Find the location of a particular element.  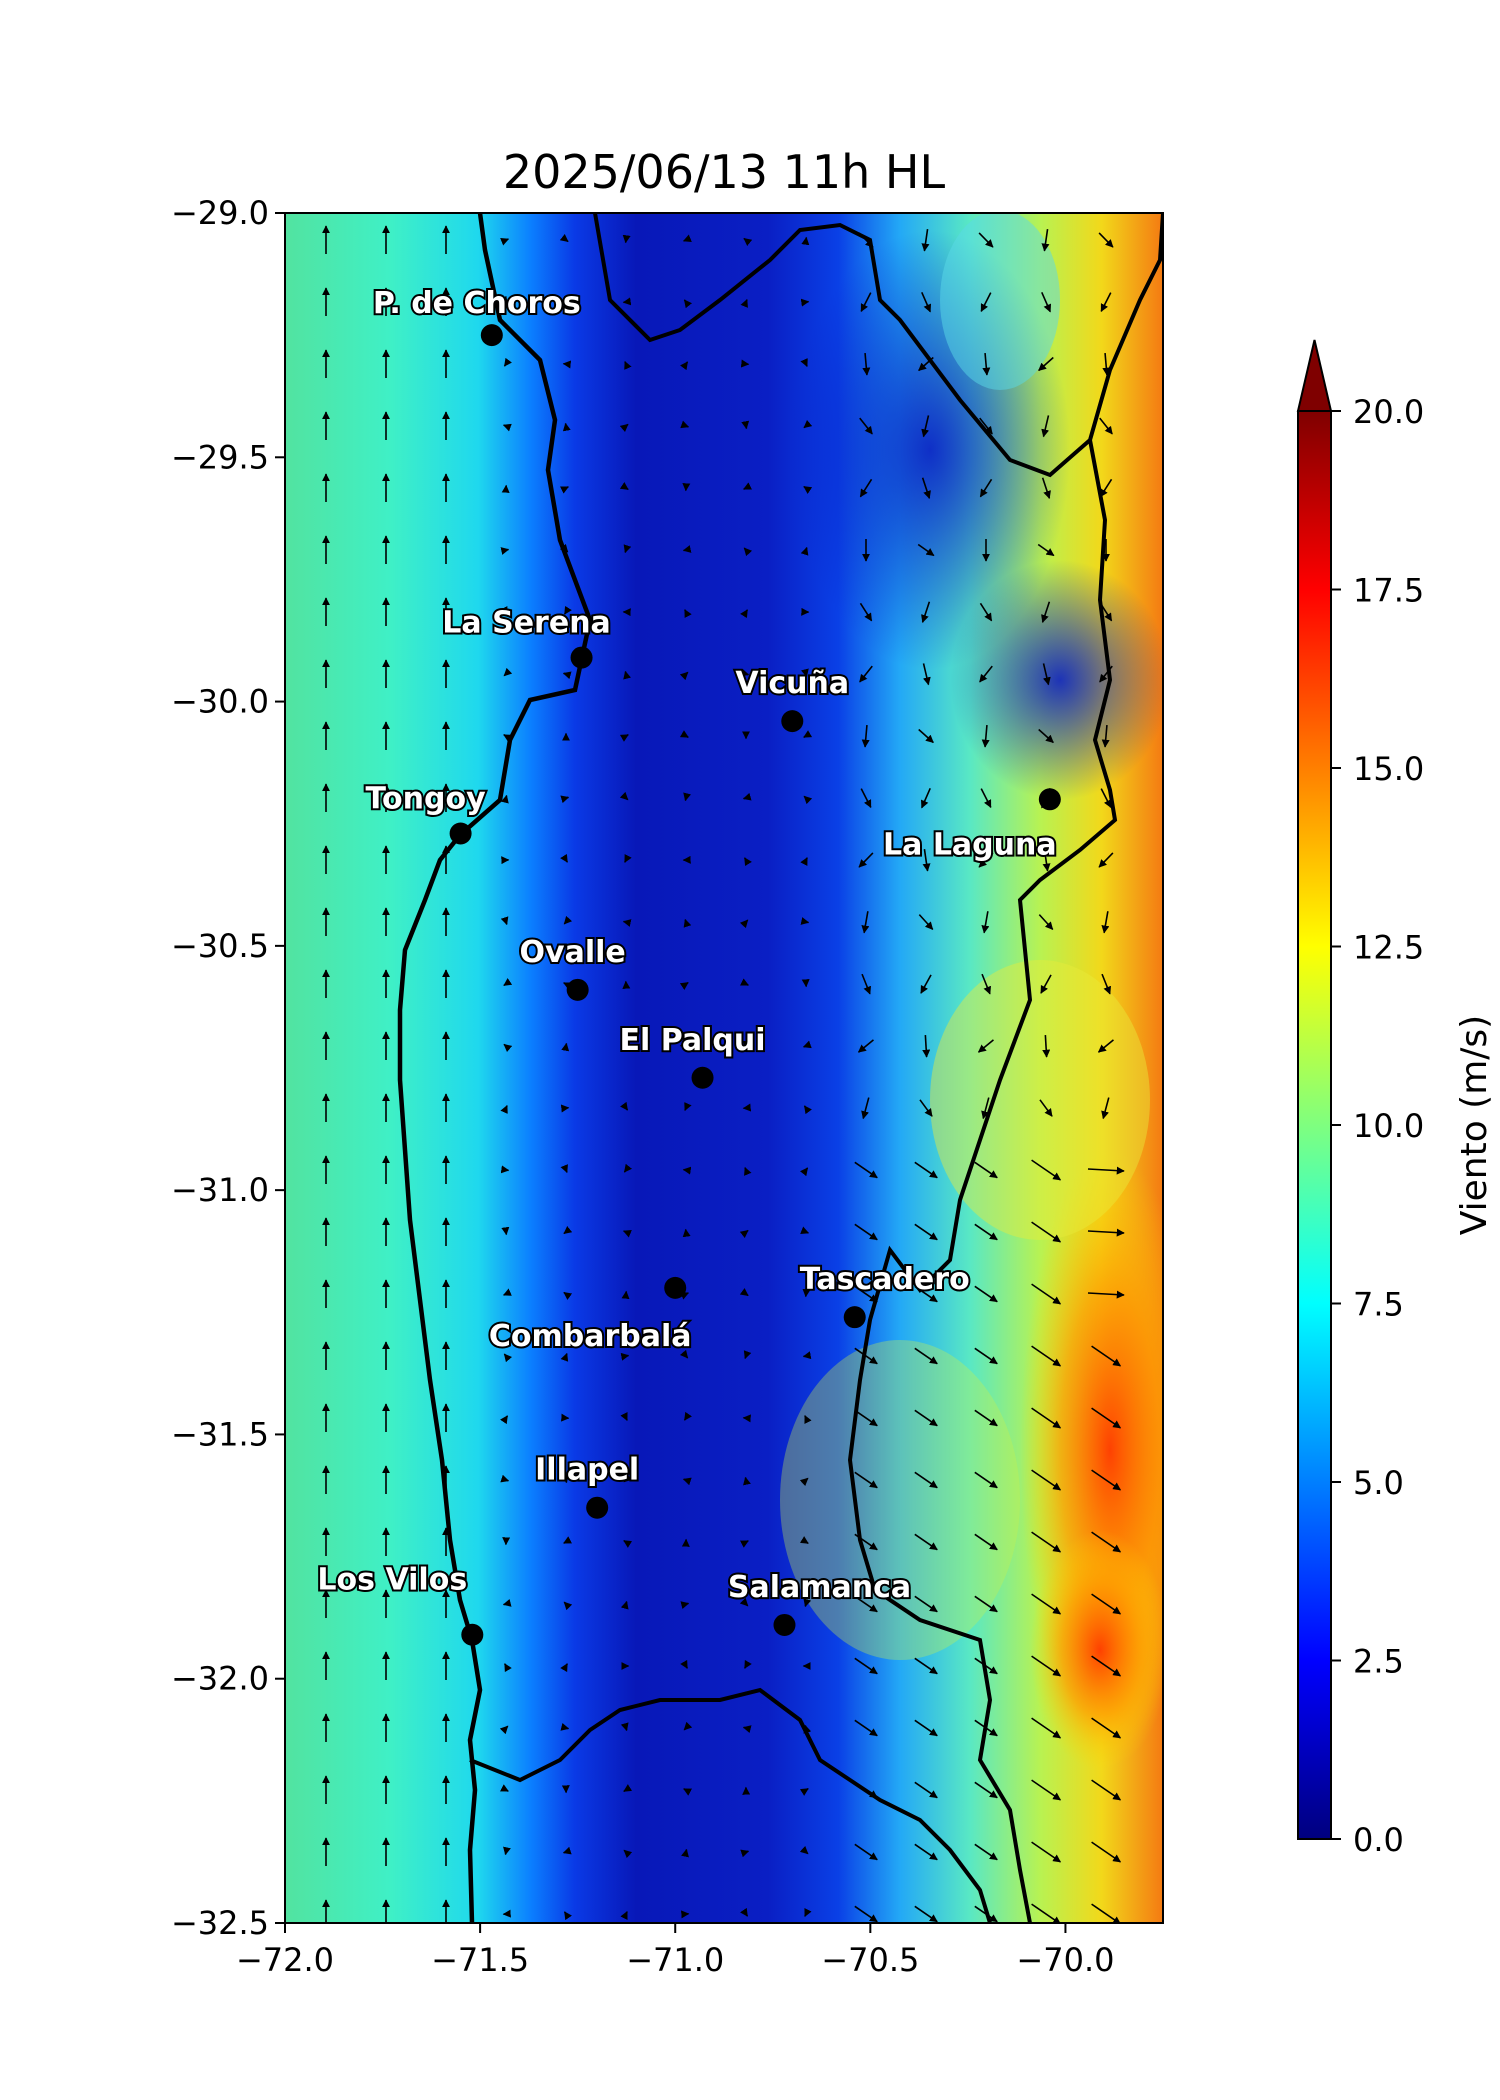

colorbar-tick-label: 2.5 is located at coordinates (1378, 1662).